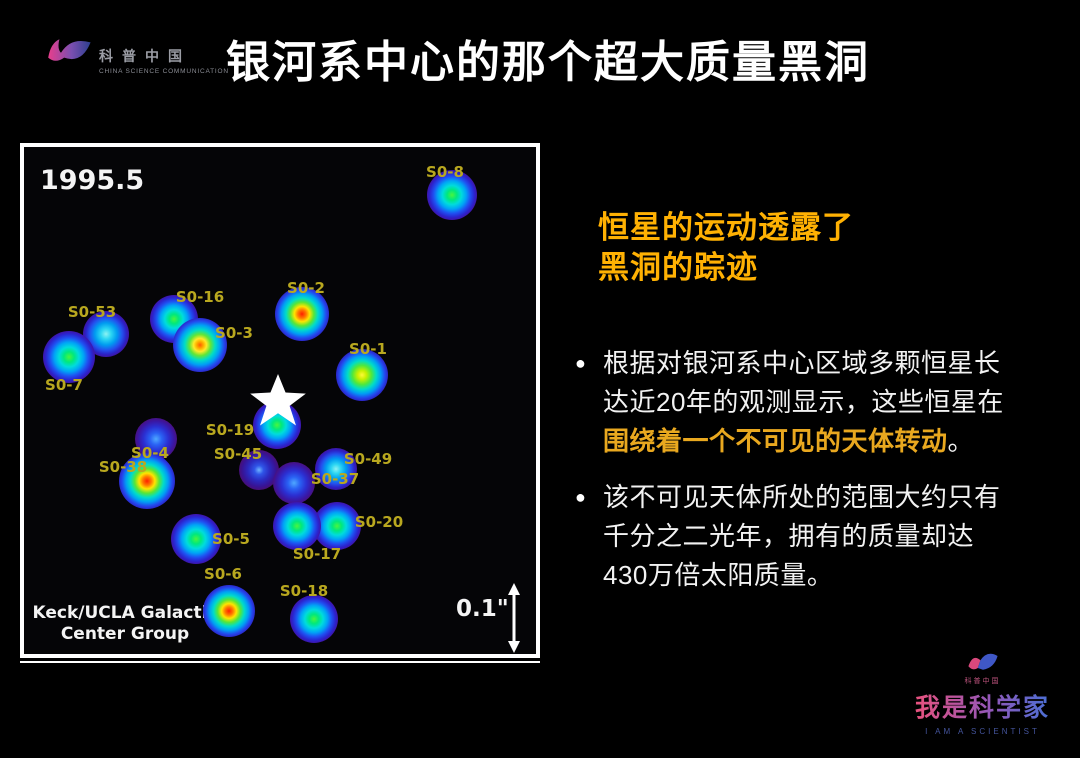  I want to click on star-label-S0-38: S0-38, so click(123, 467).